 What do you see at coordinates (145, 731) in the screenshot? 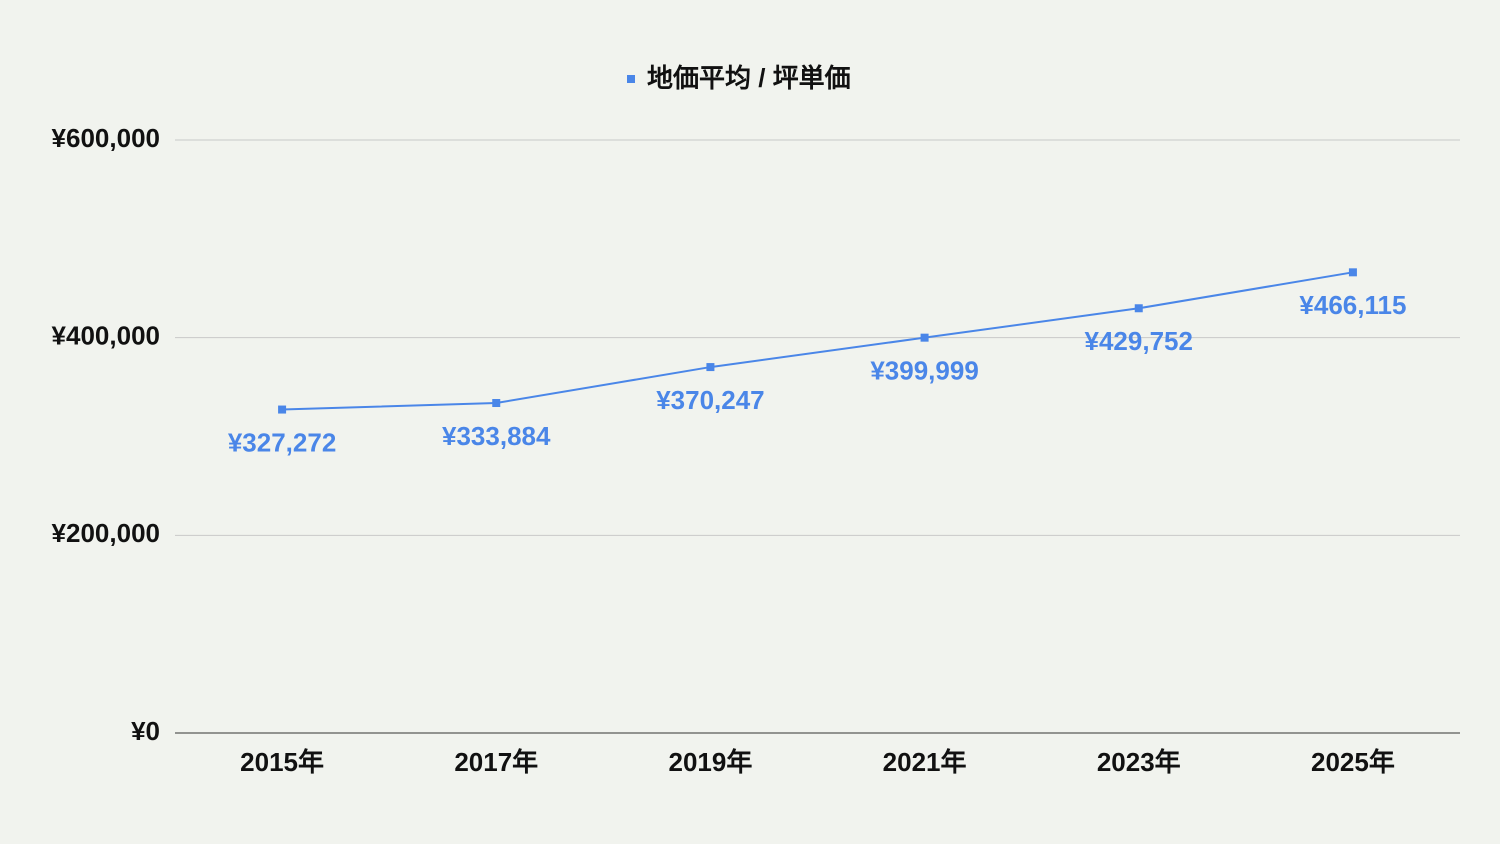
I see `y-tick-label: ¥0` at bounding box center [145, 731].